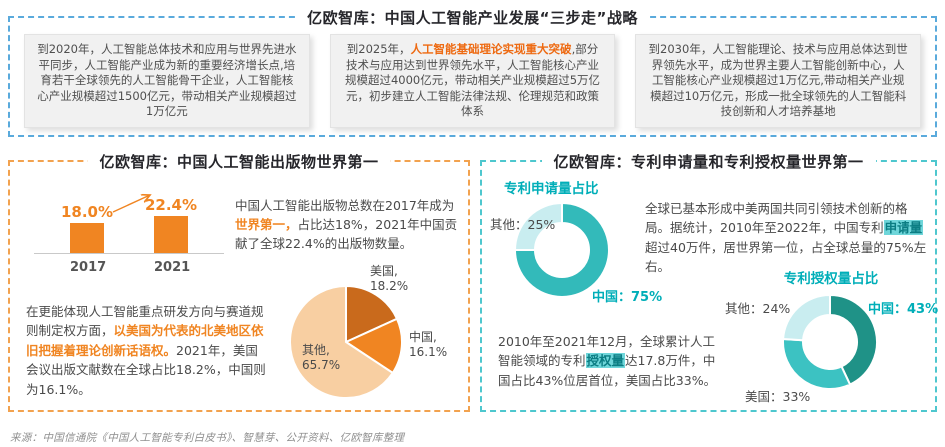  I want to click on pie-label-others-name: 其他,, so click(316, 350).